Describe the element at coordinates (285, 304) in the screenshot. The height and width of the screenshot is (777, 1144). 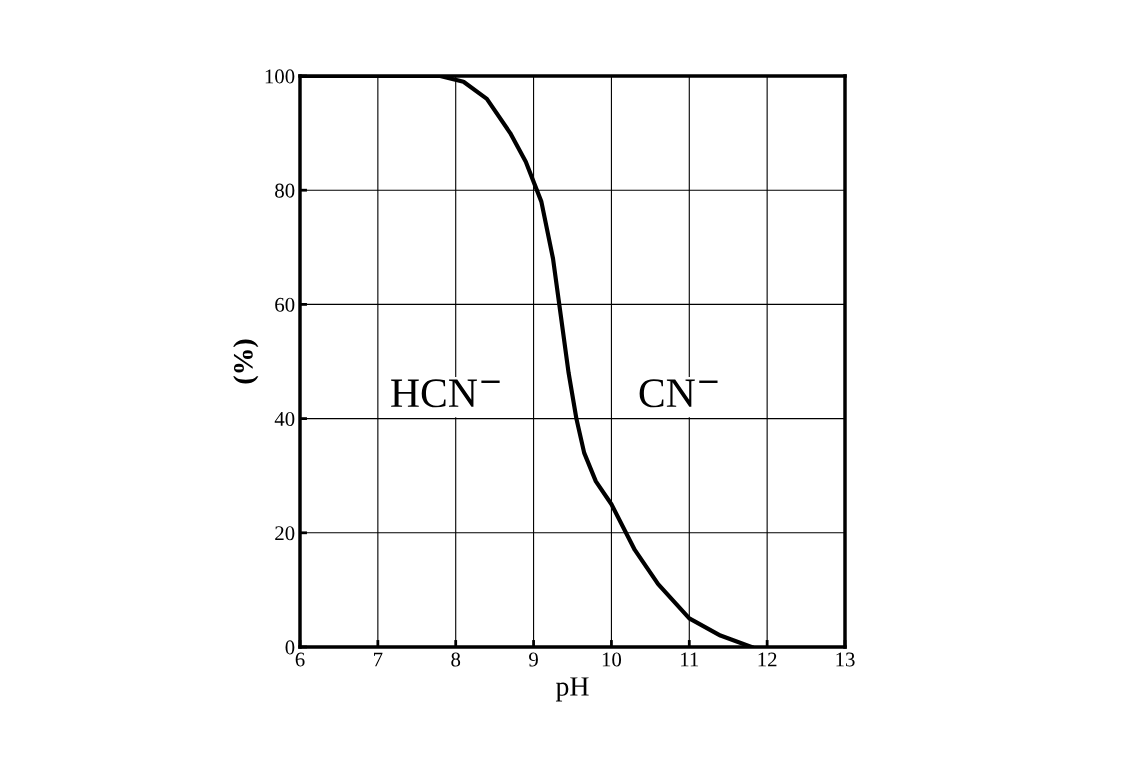
I see `y-tick-label: 60` at that location.